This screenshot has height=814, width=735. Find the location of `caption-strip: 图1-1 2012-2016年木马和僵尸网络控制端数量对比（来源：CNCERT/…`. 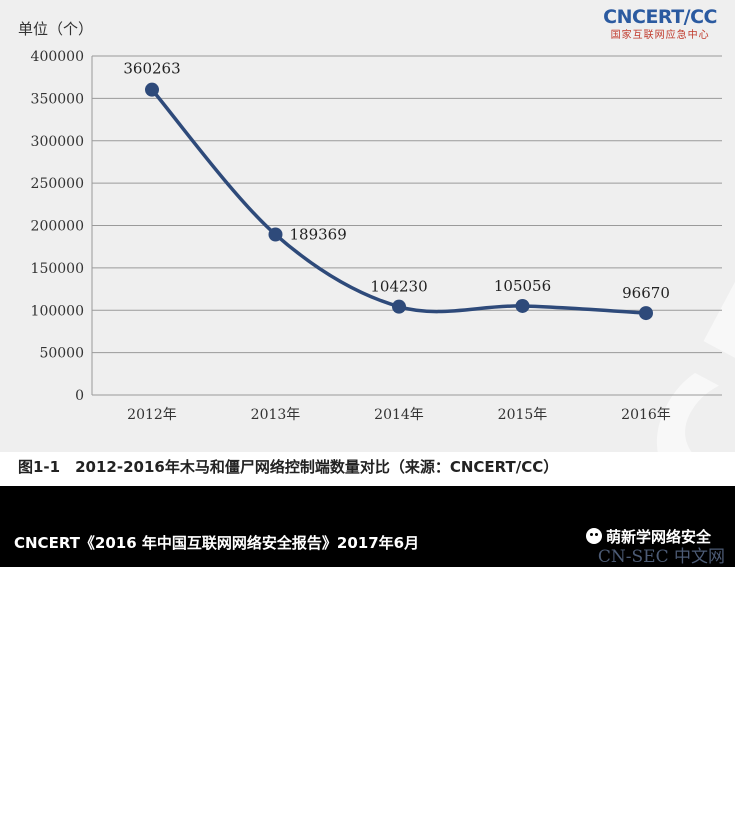

caption-strip: 图1-1 2012-2016年木马和僵尸网络控制端数量对比（来源：CNCERT/… is located at coordinates (367, 469).